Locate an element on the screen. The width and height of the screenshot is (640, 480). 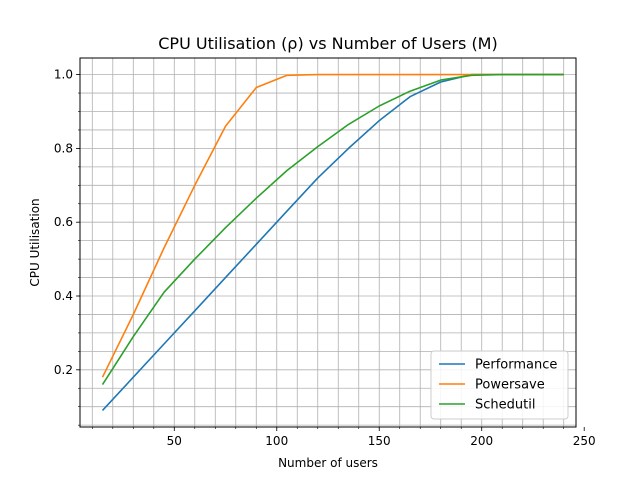
y-tick-label: 1.0 is located at coordinates (63, 75).